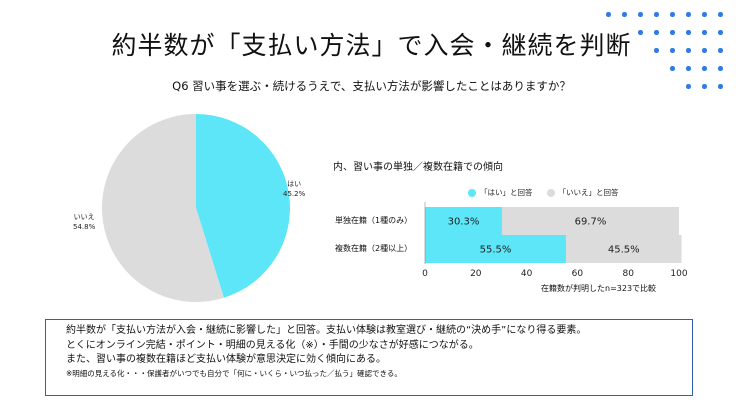 Image resolution: width=743 pixels, height=419 pixels. What do you see at coordinates (374, 220) in the screenshot?
I see `row-label-single: 単独在籍（1種のみ）` at bounding box center [374, 220].